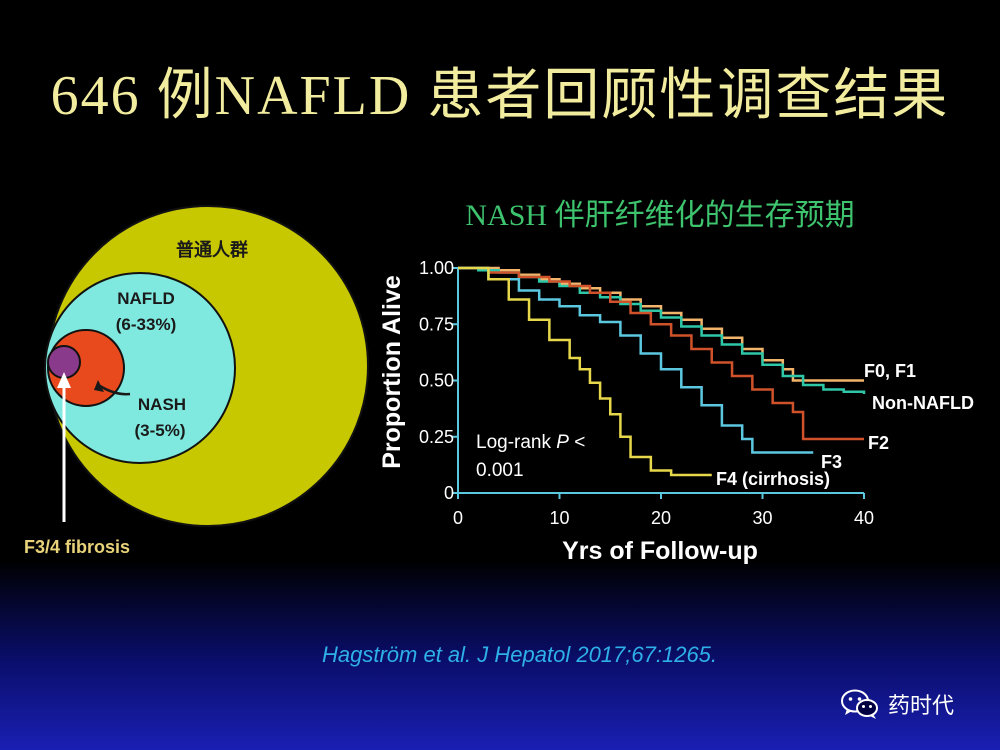 Image resolution: width=1000 pixels, height=750 pixels. I want to click on x-tick-label: 20, so click(661, 518).